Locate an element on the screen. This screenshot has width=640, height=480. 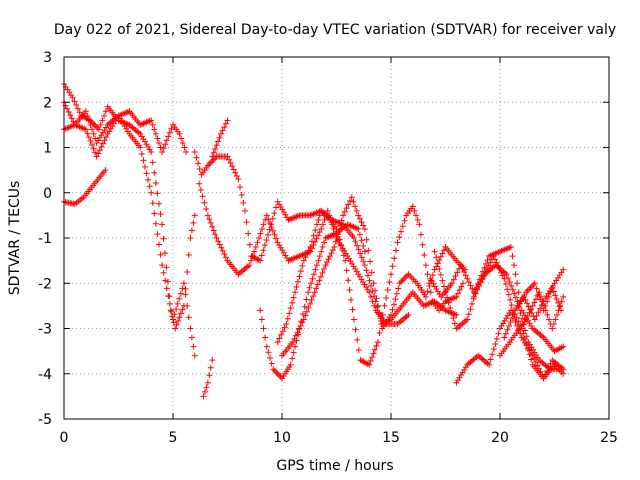
x-tick-label: 5 is located at coordinates (173, 438).